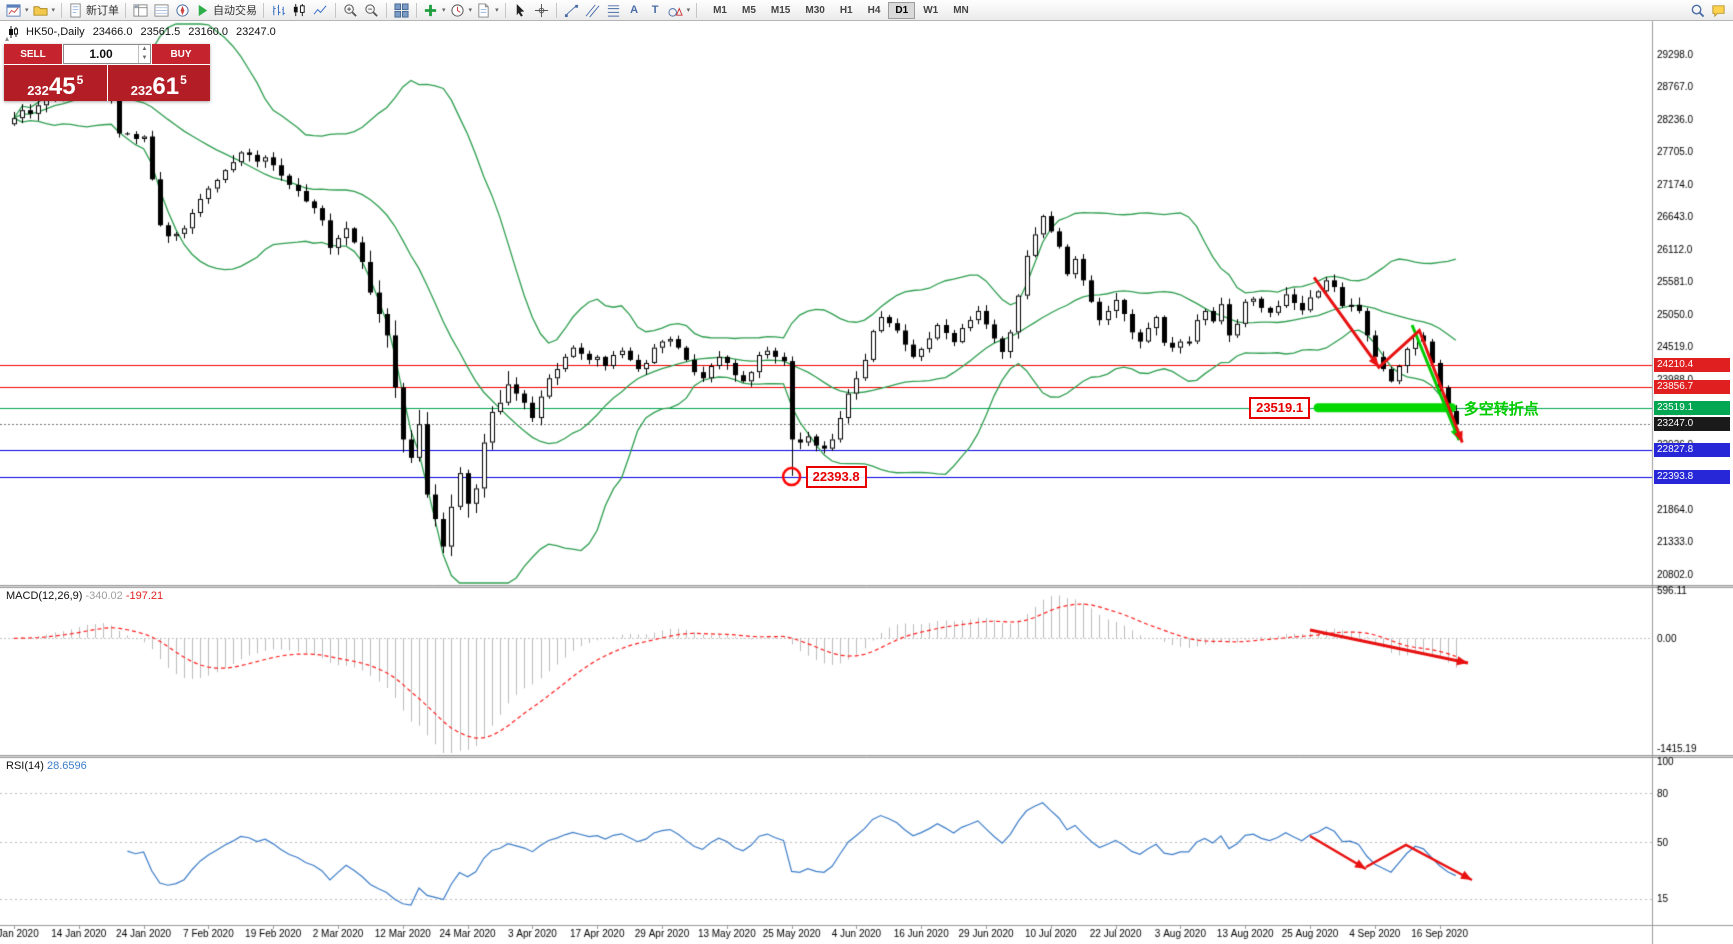  I want to click on templates-button: ▾, so click(487, 10).